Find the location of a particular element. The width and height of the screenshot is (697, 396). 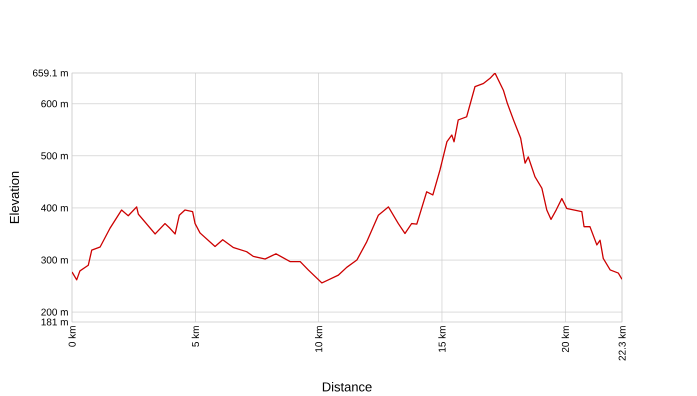

y-axis-title: Elevation is located at coordinates (14, 198).